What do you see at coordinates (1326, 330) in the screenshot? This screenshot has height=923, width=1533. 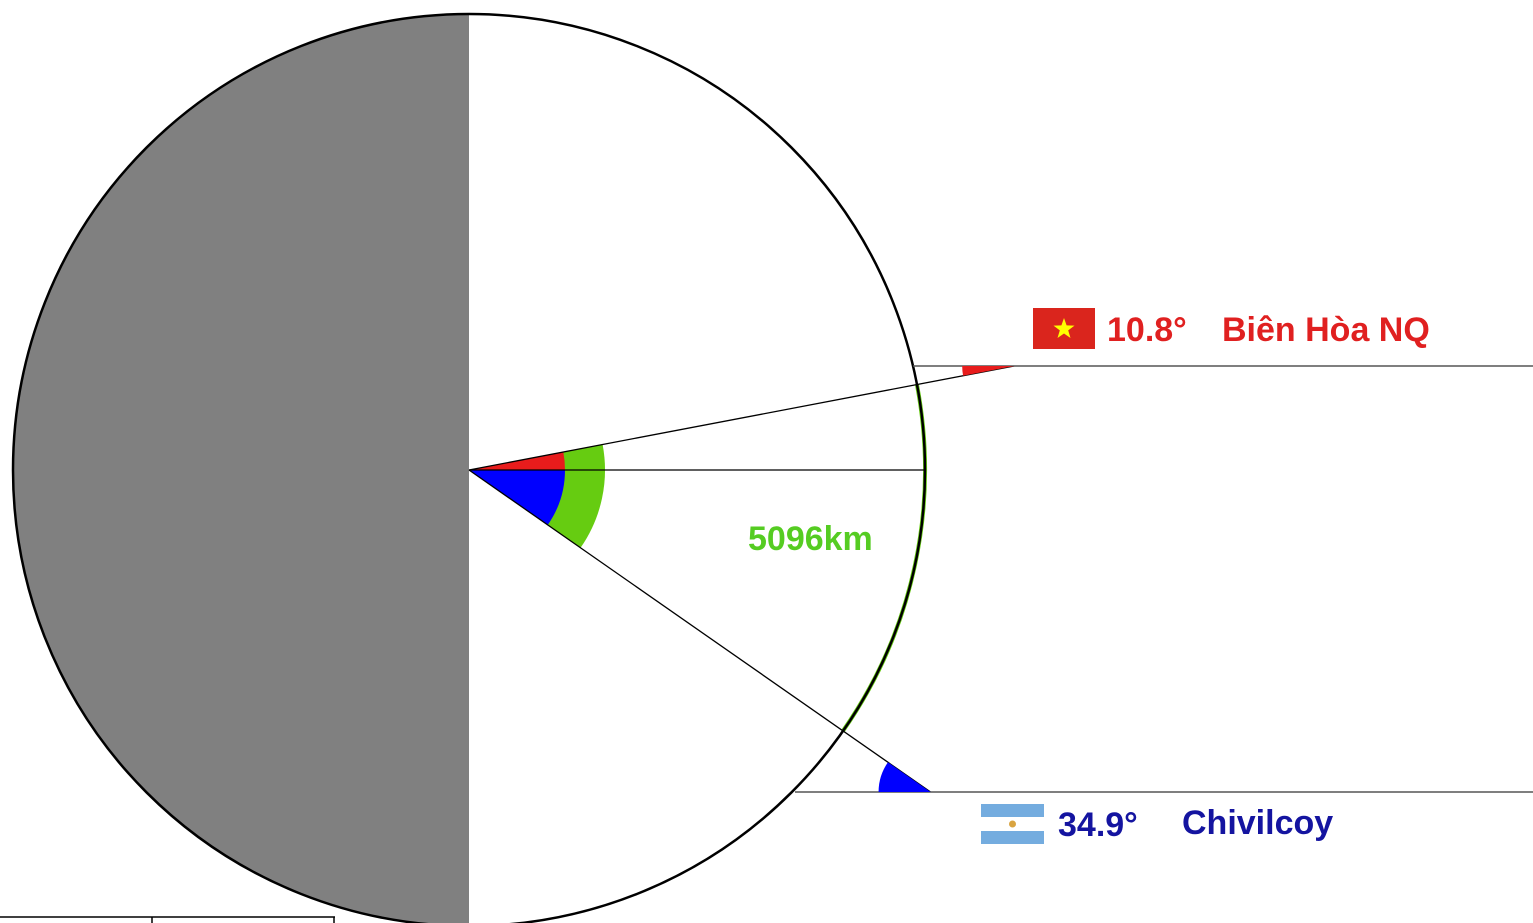 I see `north-city-name: Biên Hòa NQ` at bounding box center [1326, 330].